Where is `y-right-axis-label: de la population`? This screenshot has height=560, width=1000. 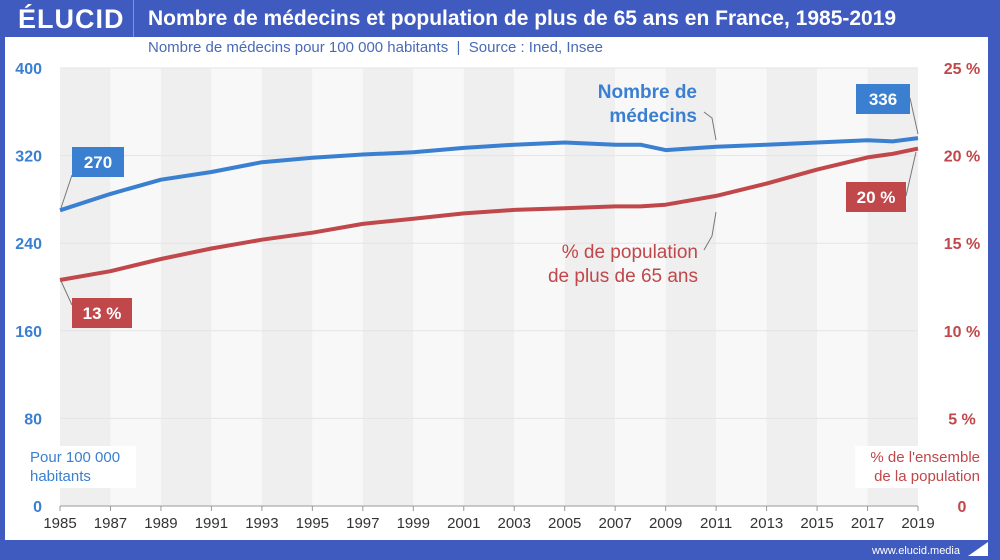 y-right-axis-label: de la population is located at coordinates (927, 476).